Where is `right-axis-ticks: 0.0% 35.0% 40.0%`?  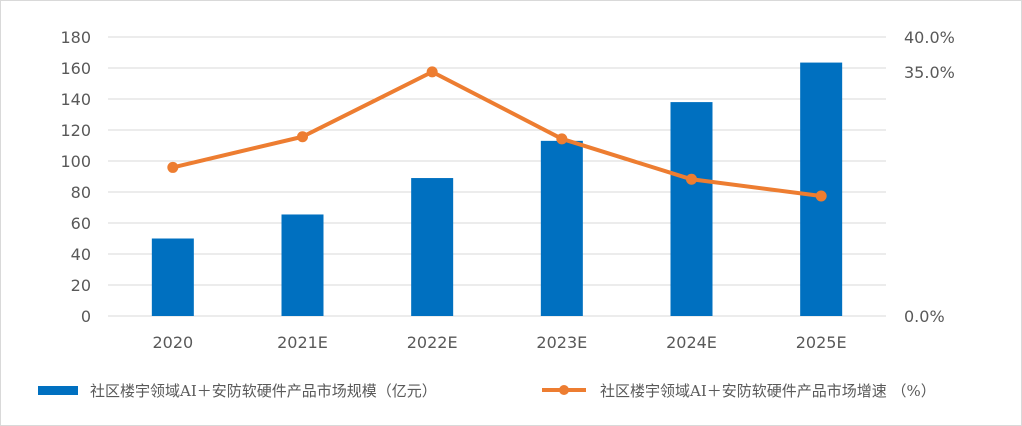 right-axis-ticks: 0.0% 35.0% 40.0% is located at coordinates (929, 177).